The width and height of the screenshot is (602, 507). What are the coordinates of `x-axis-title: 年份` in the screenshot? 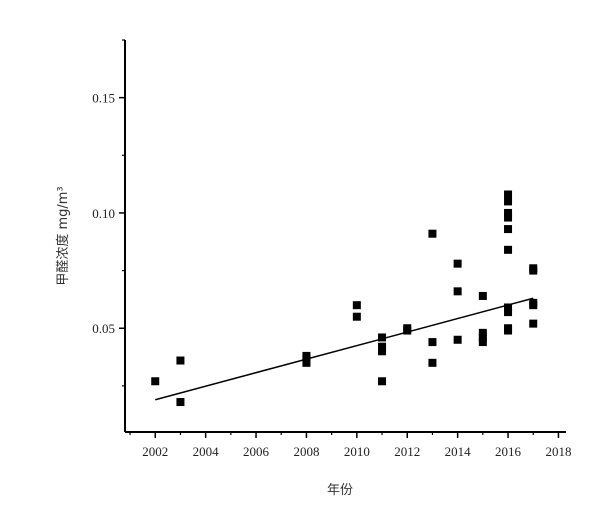 It's located at (340, 490).